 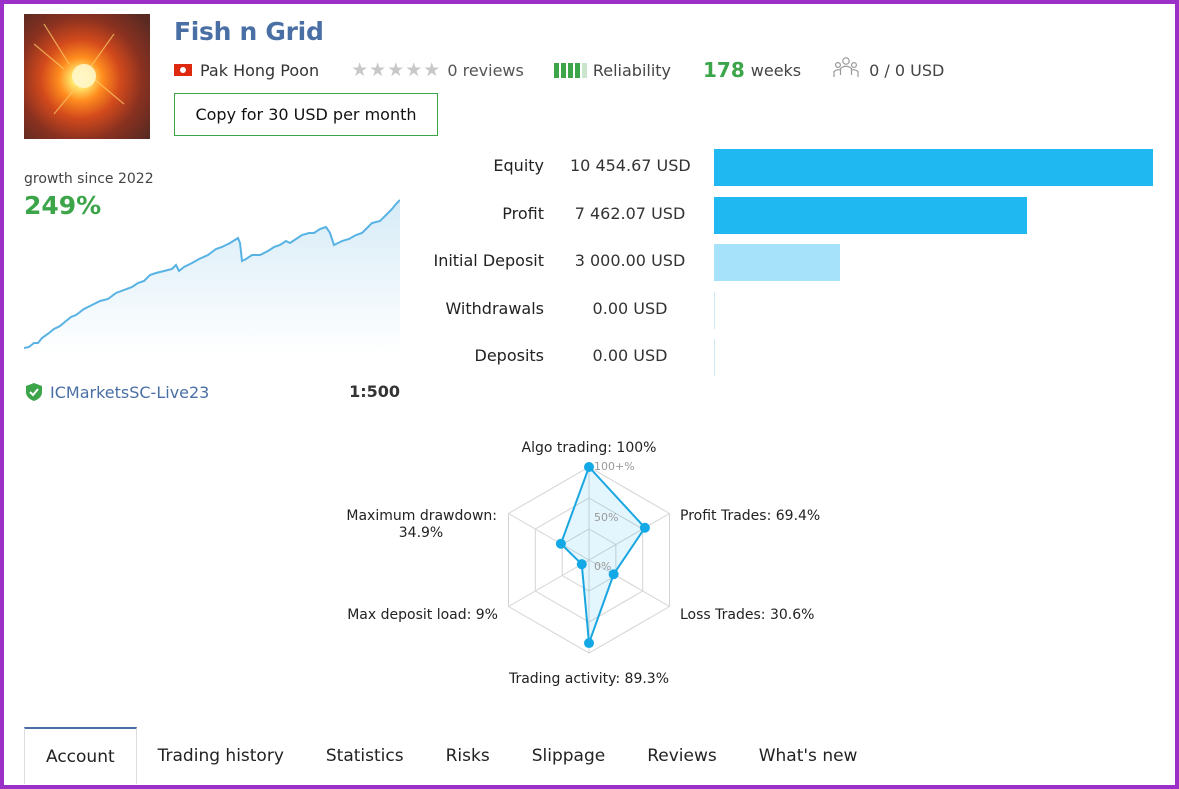 I want to click on initial-deposit-bar, so click(x=777, y=262).